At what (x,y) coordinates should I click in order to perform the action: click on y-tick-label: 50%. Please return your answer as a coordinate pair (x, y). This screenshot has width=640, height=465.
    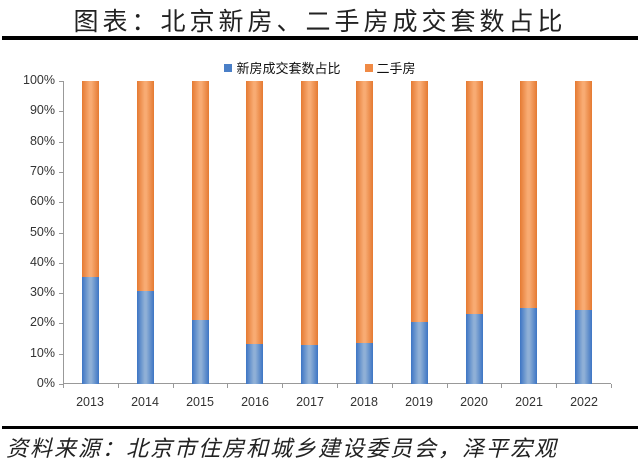
    Looking at the image, I should click on (42, 231).